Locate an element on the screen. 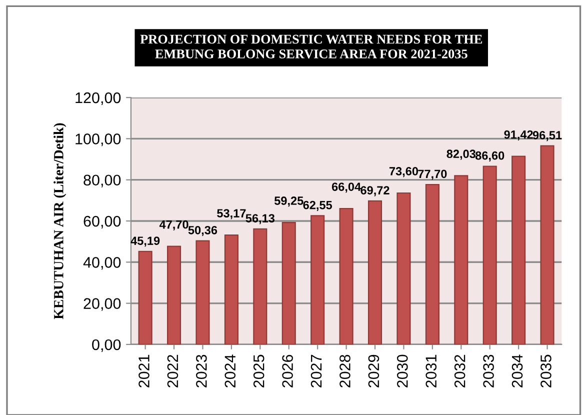 The width and height of the screenshot is (582, 415). x-tick-label: 2030 is located at coordinates (402, 371).